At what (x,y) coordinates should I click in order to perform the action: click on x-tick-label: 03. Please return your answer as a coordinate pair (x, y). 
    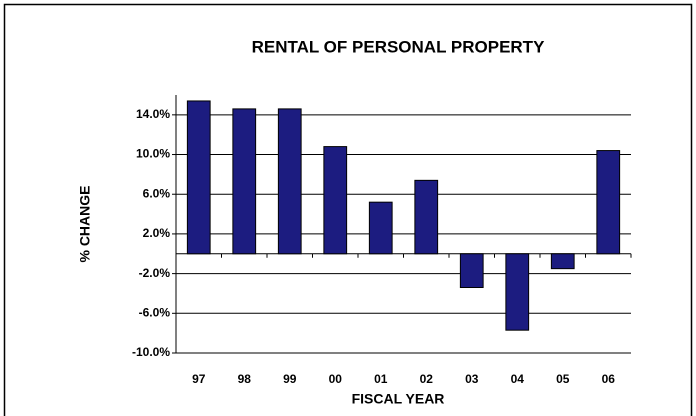
    Looking at the image, I should click on (472, 379).